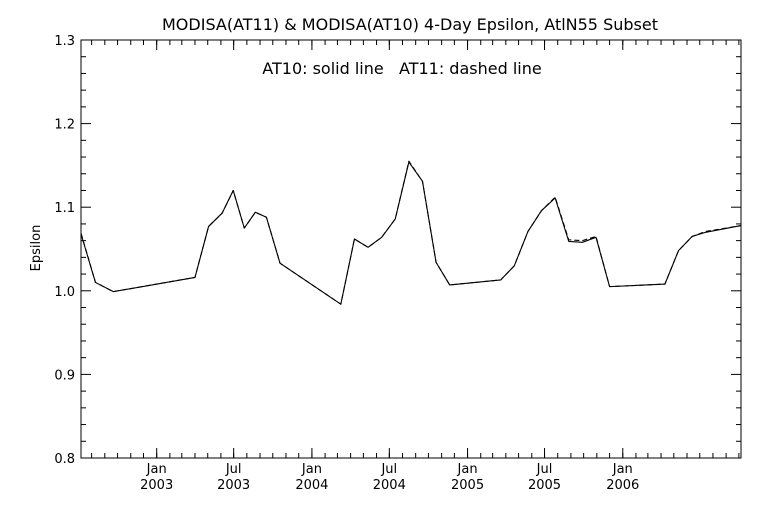 The height and width of the screenshot is (517, 768). I want to click on y-tick-label: 0.9, so click(64, 375).